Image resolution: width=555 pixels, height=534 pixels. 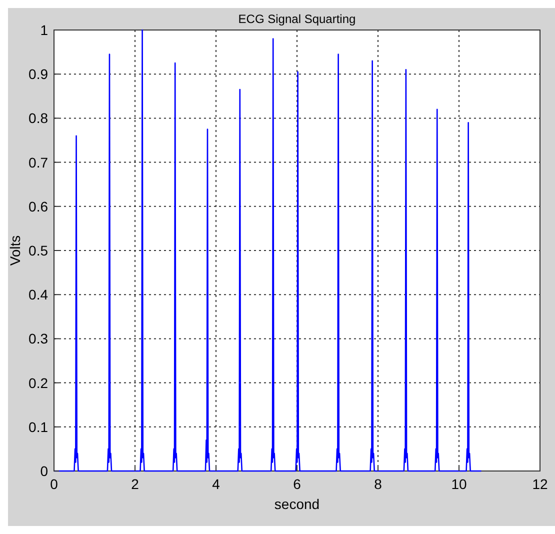 What do you see at coordinates (38, 426) in the screenshot?
I see `y-tick-label: 0.1` at bounding box center [38, 426].